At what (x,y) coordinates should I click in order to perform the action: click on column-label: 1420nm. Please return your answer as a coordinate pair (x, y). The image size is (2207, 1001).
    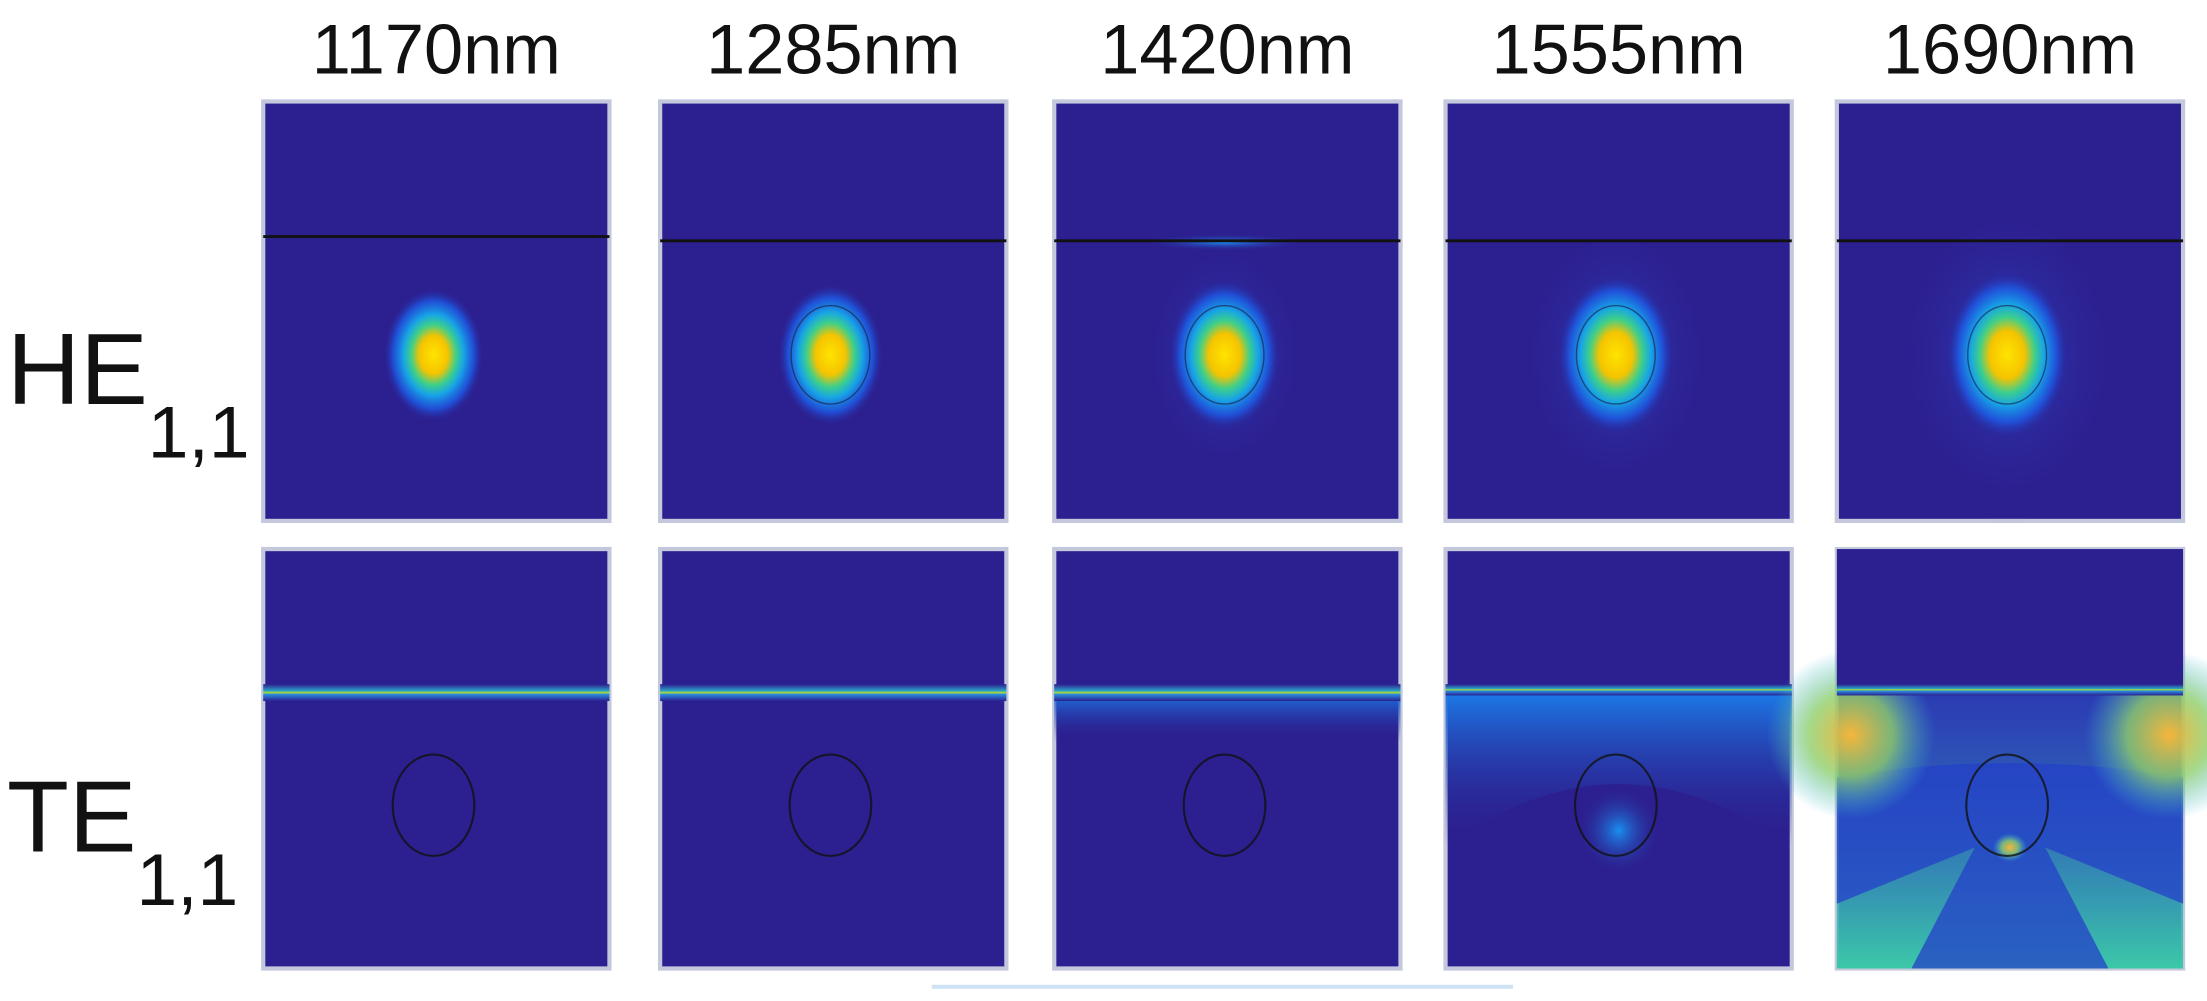
    Looking at the image, I should click on (1227, 48).